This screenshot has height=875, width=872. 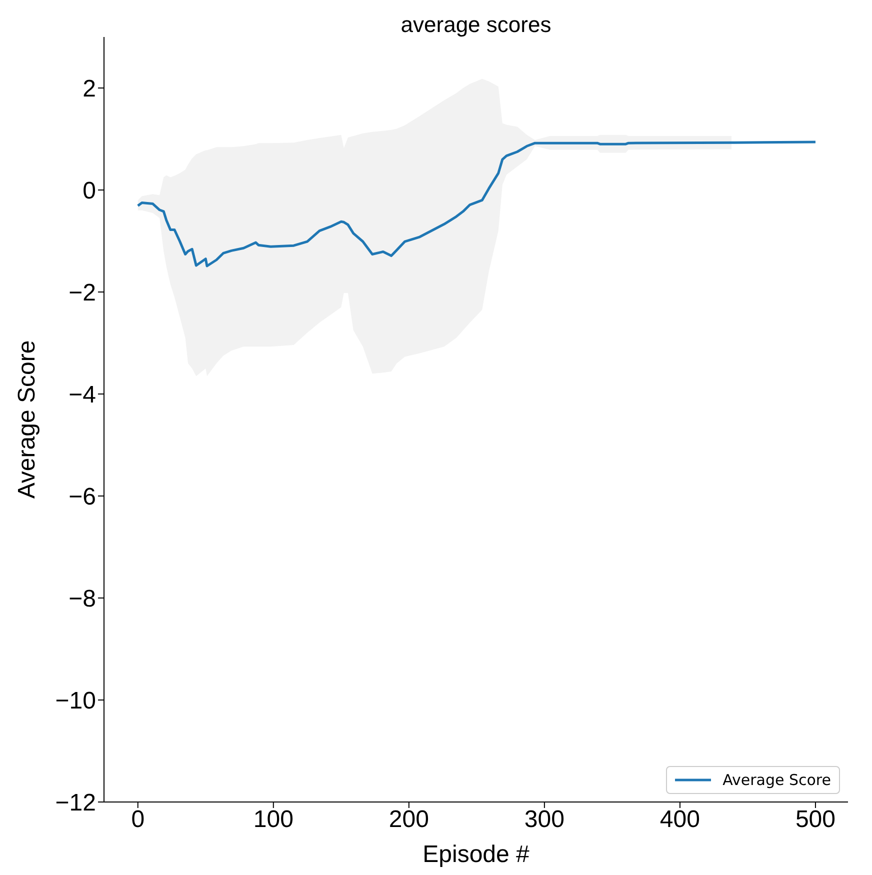 I want to click on x-tick-label: 500, so click(x=815, y=820).